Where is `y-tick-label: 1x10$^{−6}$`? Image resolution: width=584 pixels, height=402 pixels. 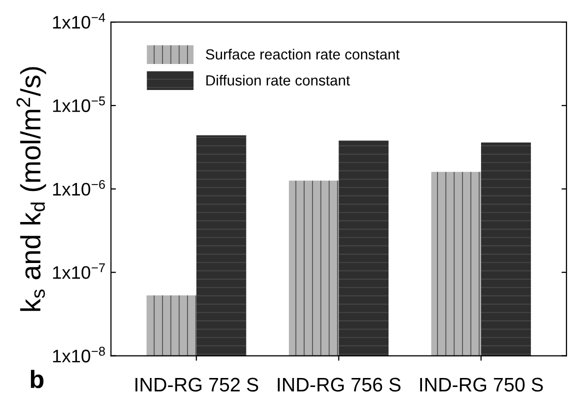
y-tick-label: 1x10$^{−6}$ is located at coordinates (79, 188).